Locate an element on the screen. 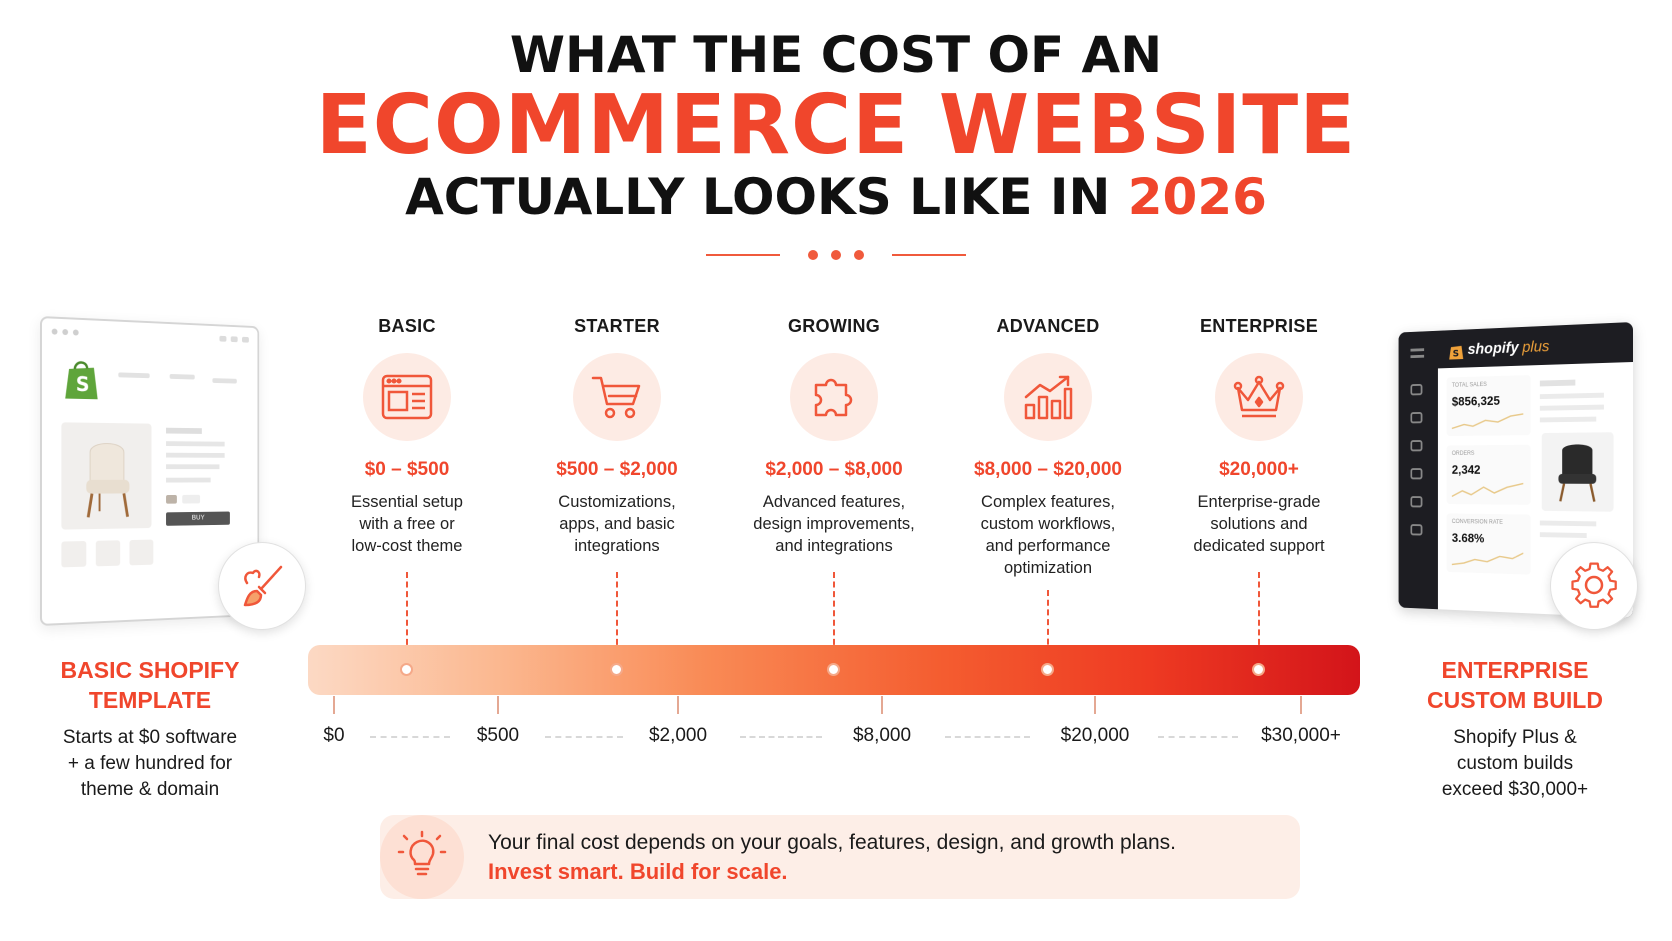 This screenshot has width=1672, height=941. tier-desc-line: Essential setup is located at coordinates (407, 502).